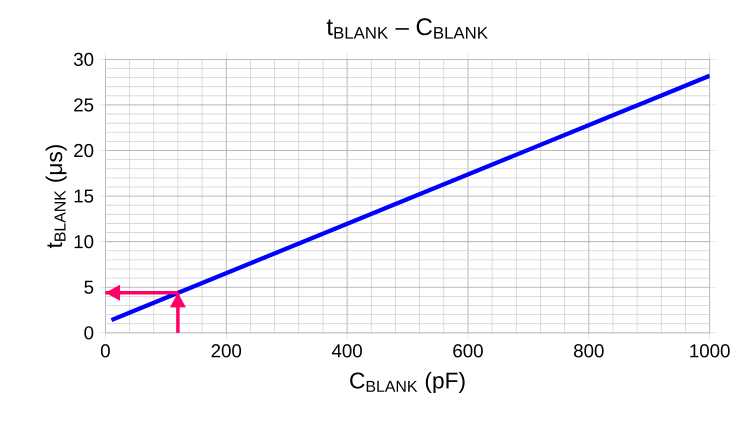 This screenshot has height=423, width=739. What do you see at coordinates (468, 351) in the screenshot?
I see `x-tick-label: 600` at bounding box center [468, 351].